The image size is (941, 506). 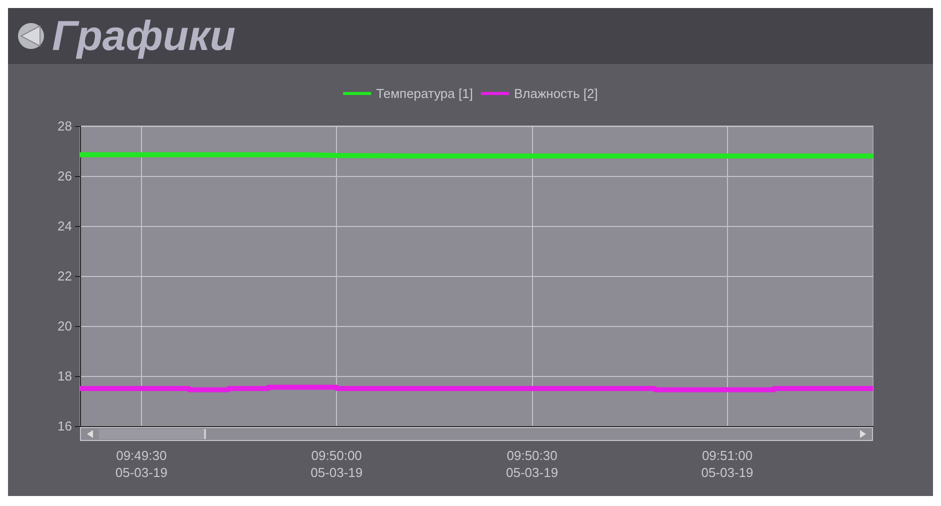 I want to click on y-tick-label: 28, so click(x=65, y=126).